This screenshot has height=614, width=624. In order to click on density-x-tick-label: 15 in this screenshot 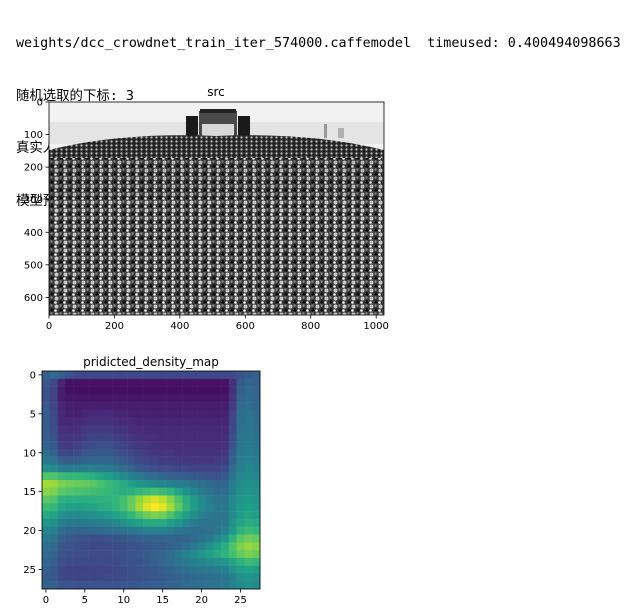, I will do `click(162, 600)`.